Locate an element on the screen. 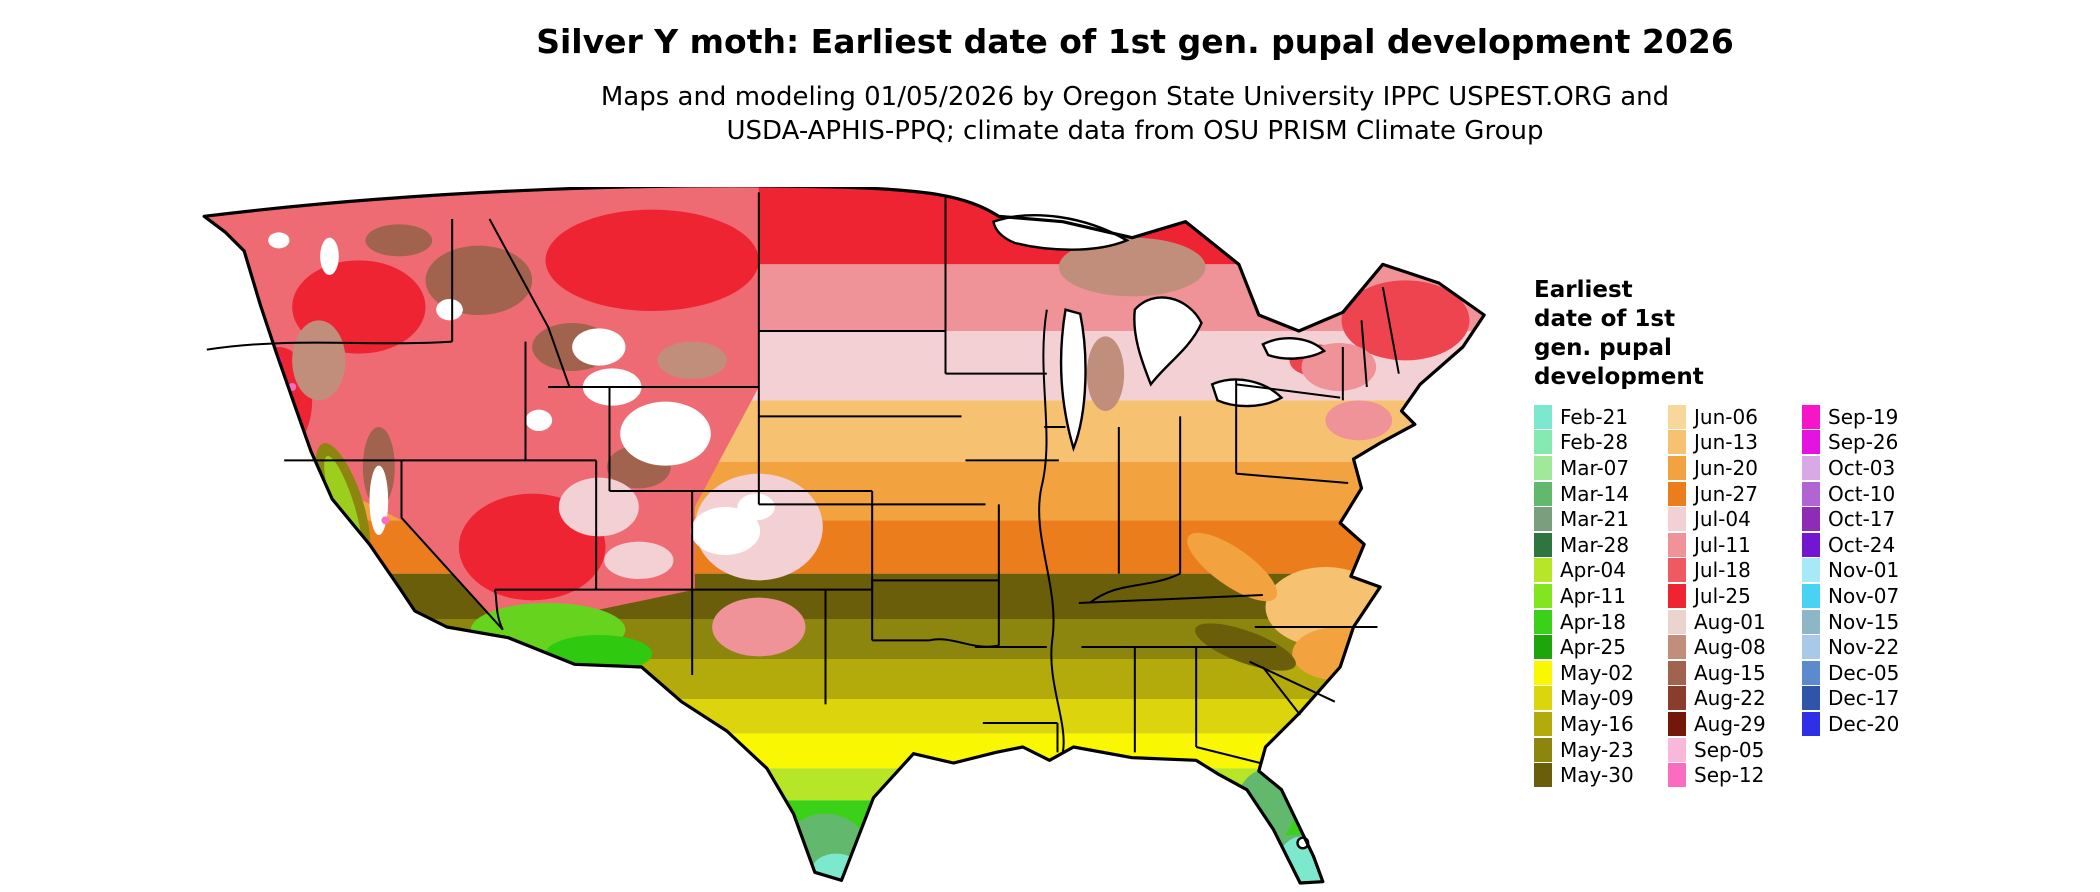 The height and width of the screenshot is (892, 2100). legend-entry: Jun-27 is located at coordinates (1735, 494).